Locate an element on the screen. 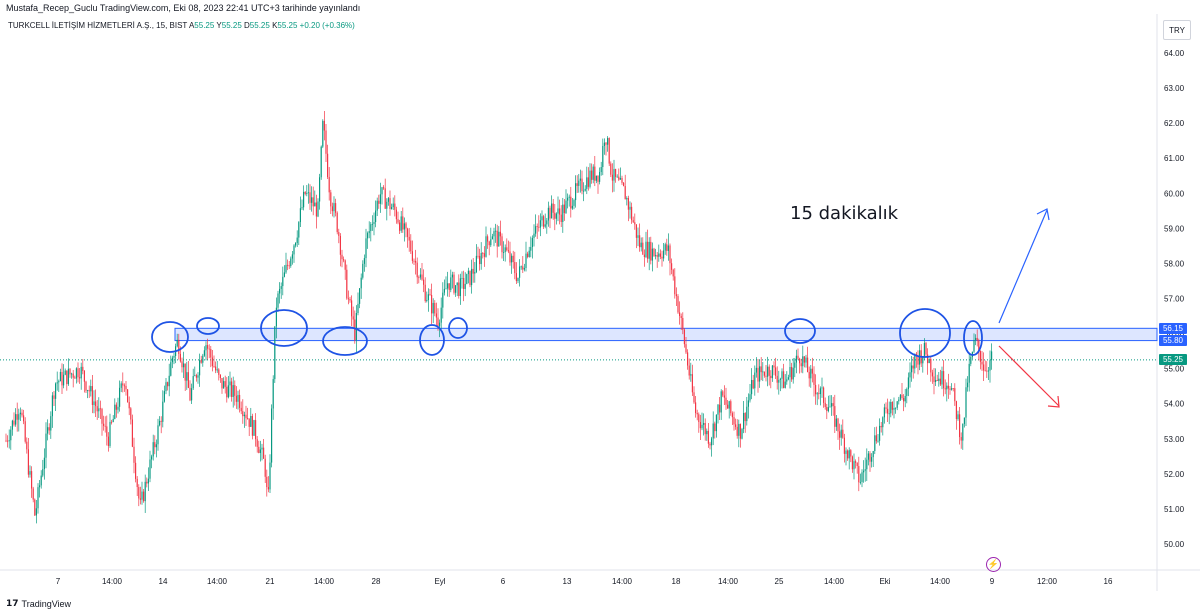 This screenshot has width=1200, height=614. lightning-icon: ⚡ is located at coordinates (993, 564).